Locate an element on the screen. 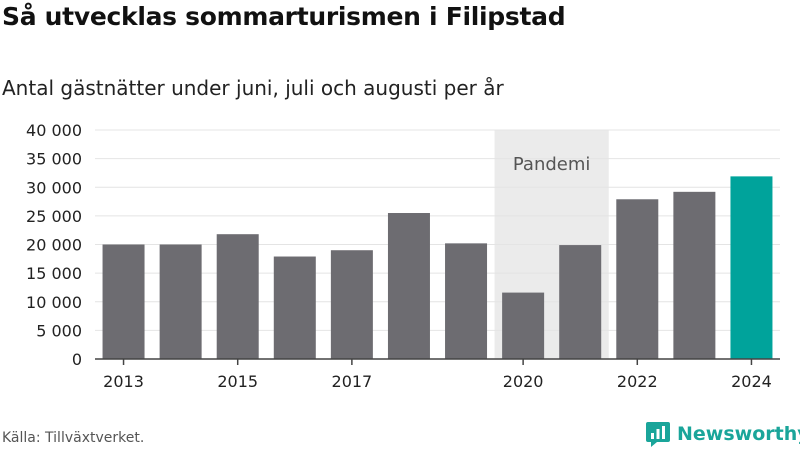 This screenshot has width=800, height=450. bar-2019 is located at coordinates (466, 301).